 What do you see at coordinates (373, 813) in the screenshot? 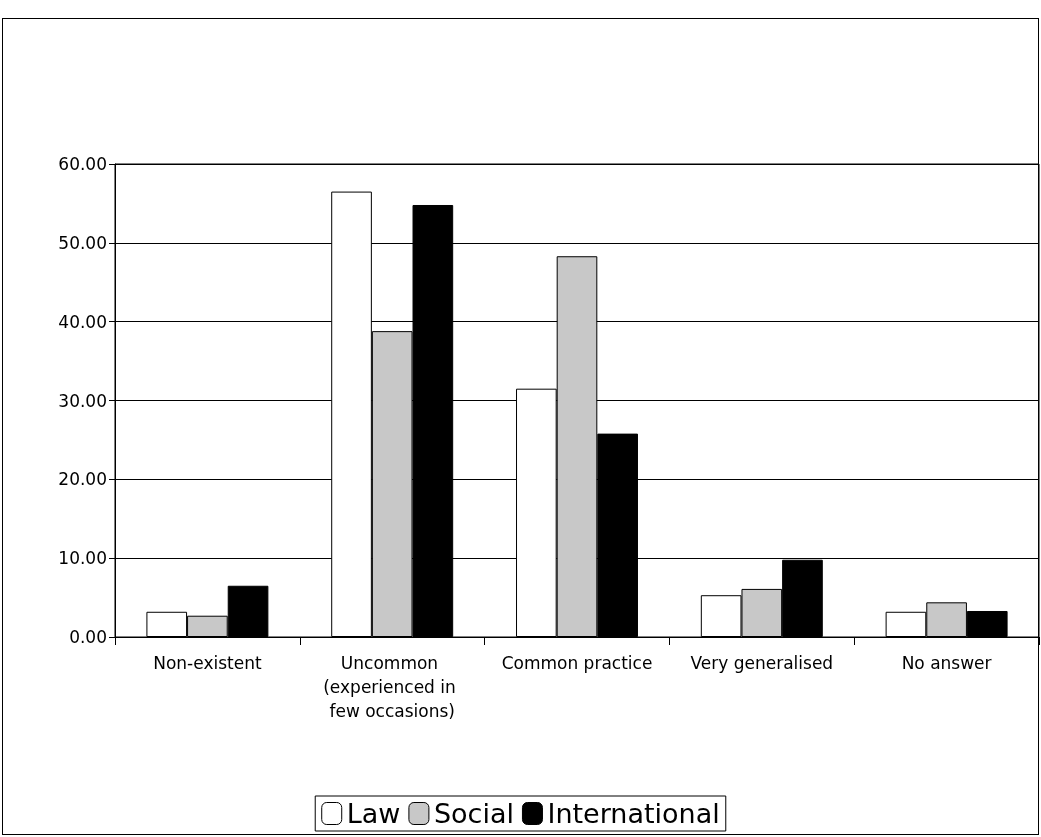
I see `legend-label: Law` at bounding box center [373, 813].